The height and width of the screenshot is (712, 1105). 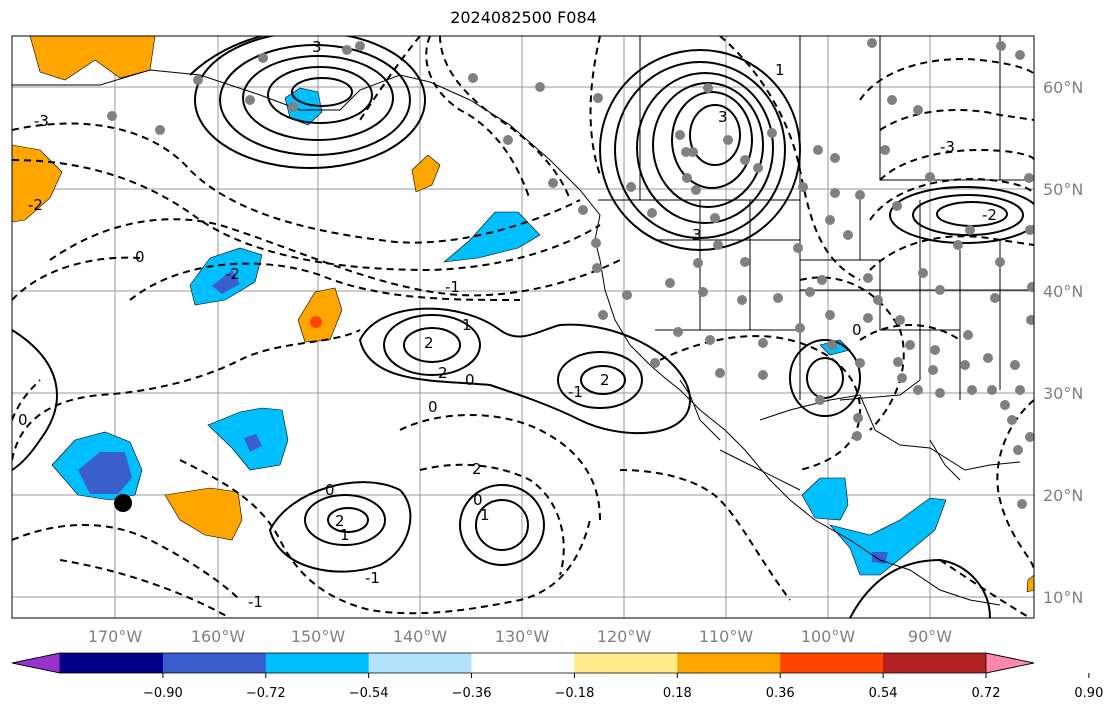 I want to click on svg-text: 40°N, so click(x=1063, y=291).